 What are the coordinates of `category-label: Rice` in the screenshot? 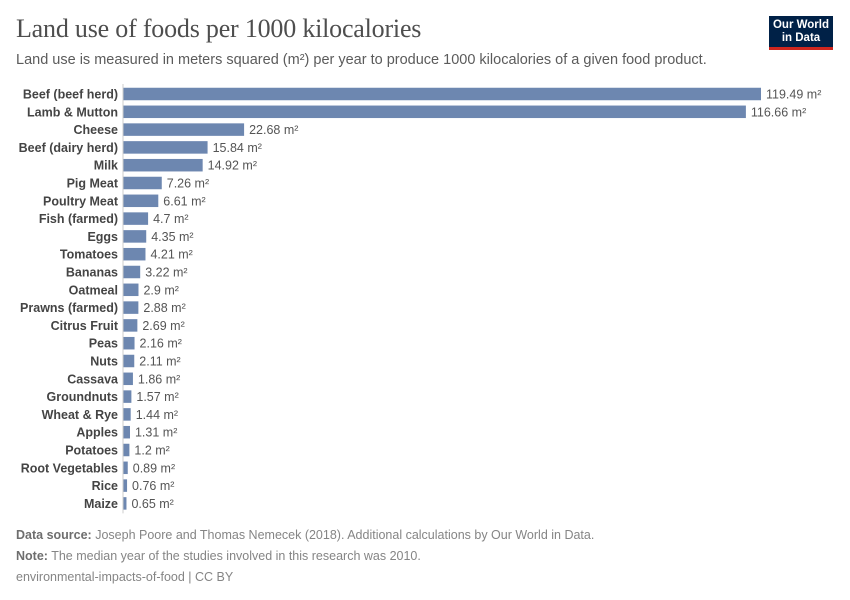 It's located at (105, 486).